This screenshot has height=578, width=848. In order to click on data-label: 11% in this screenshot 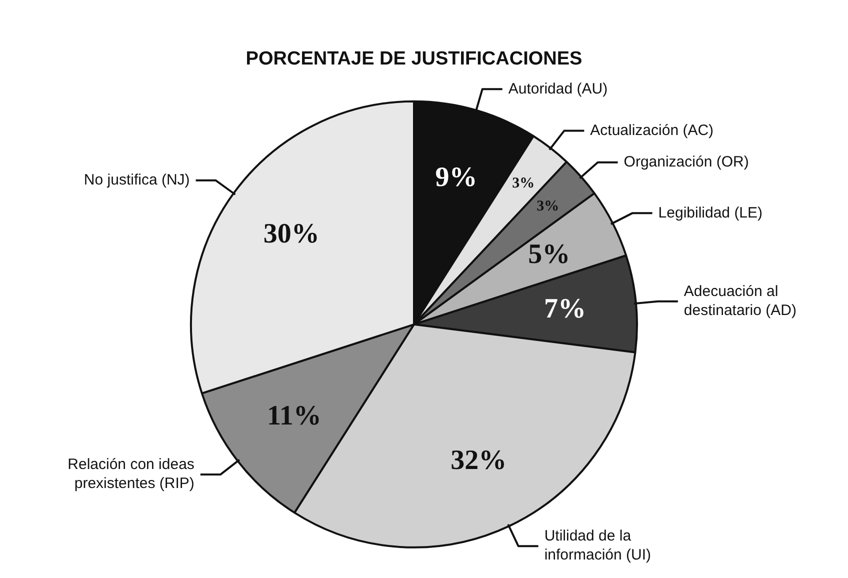, I will do `click(294, 416)`.